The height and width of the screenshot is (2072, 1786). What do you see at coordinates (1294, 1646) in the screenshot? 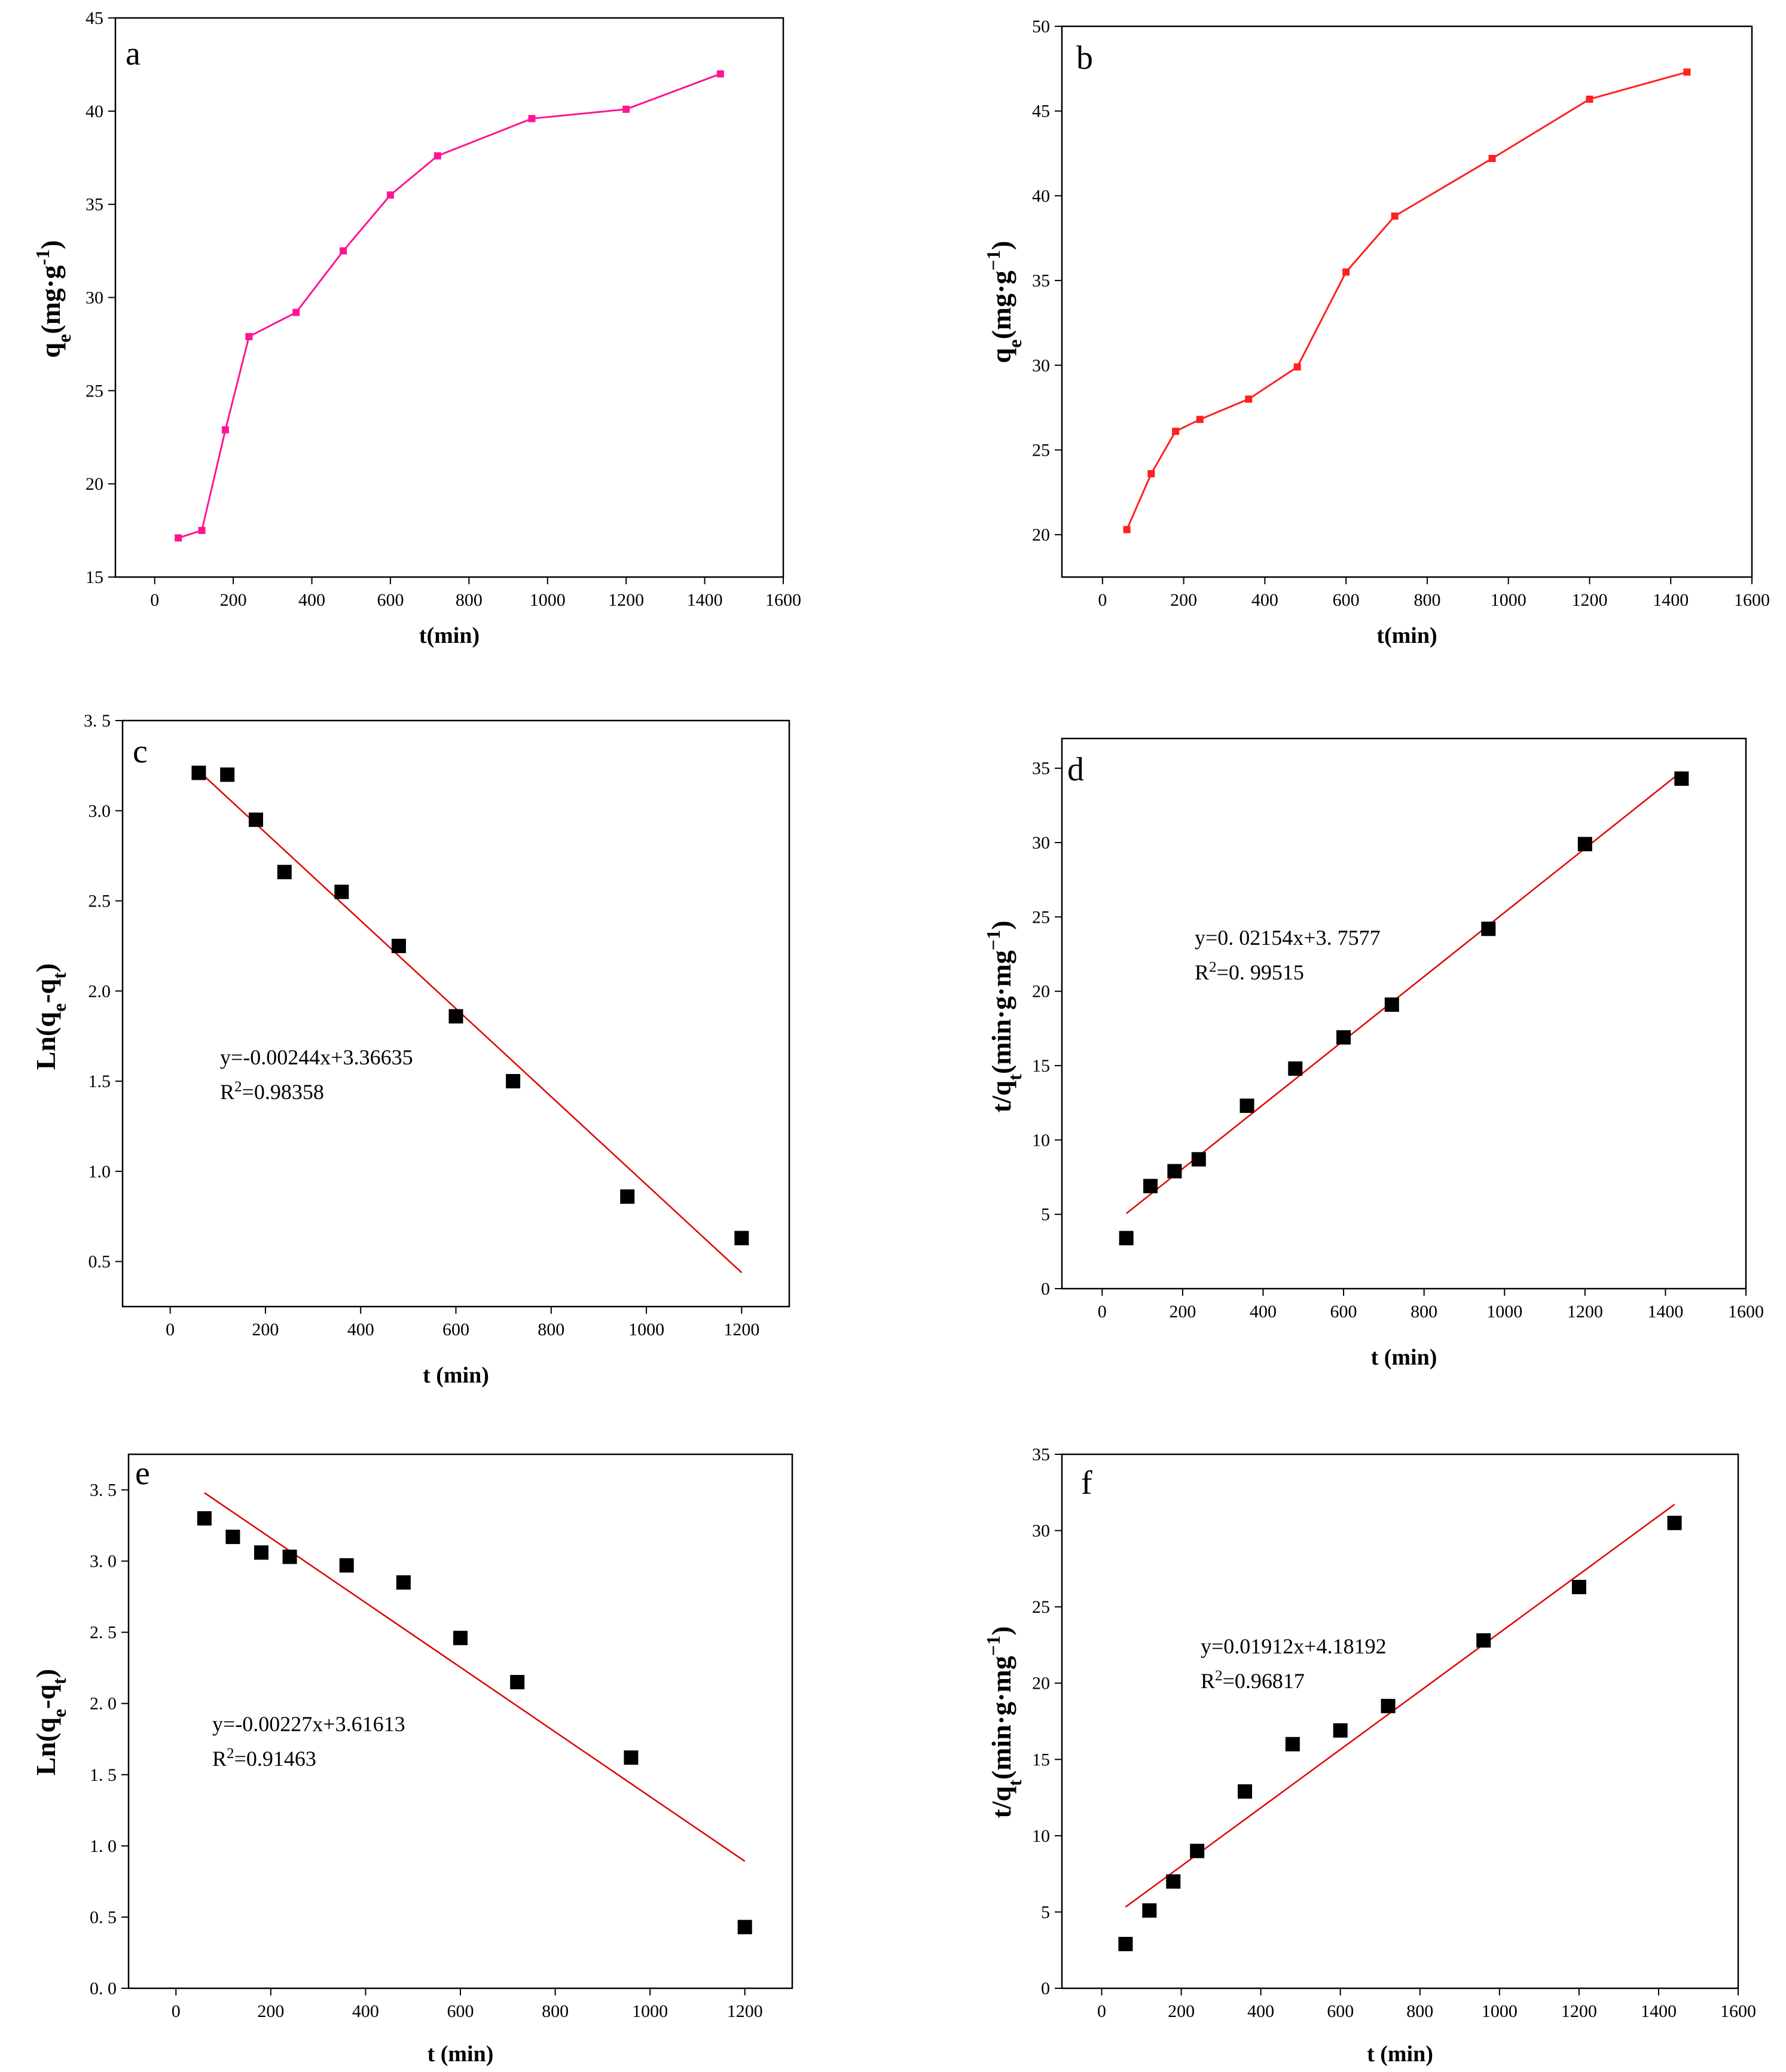
I see `fit-equation: y=0.01912x+4.18192` at bounding box center [1294, 1646].